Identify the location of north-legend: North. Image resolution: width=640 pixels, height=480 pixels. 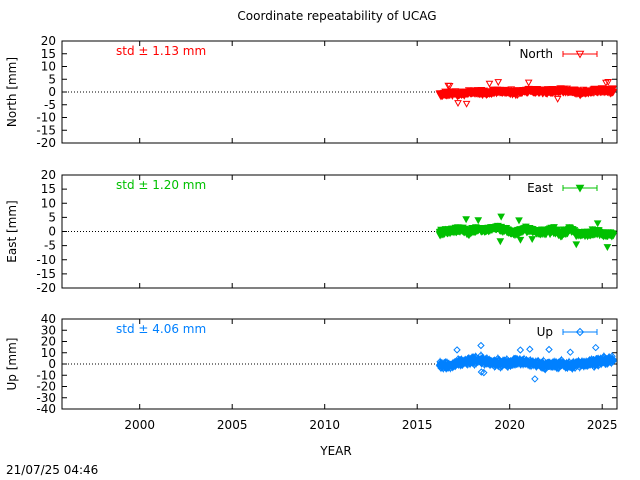
(558, 54).